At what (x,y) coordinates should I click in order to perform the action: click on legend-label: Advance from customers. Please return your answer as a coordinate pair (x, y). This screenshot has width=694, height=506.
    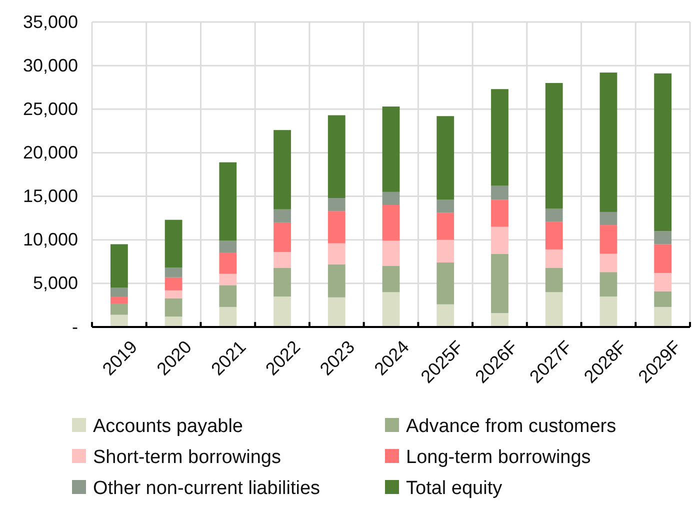
    Looking at the image, I should click on (511, 426).